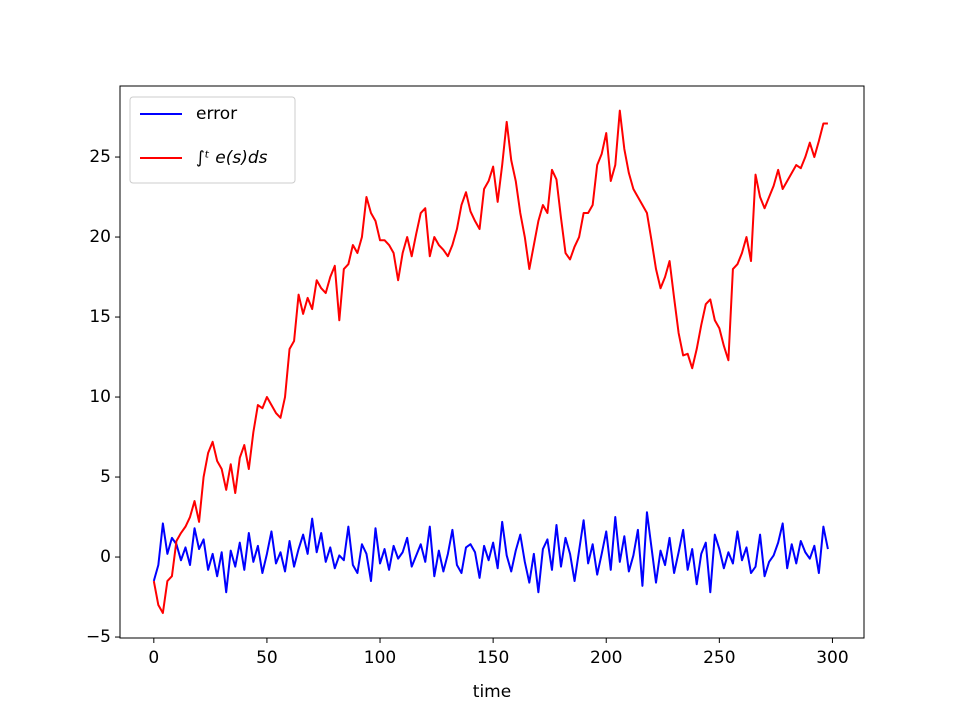  Describe the element at coordinates (267, 658) in the screenshot. I see `x-tick-label: 50` at that location.